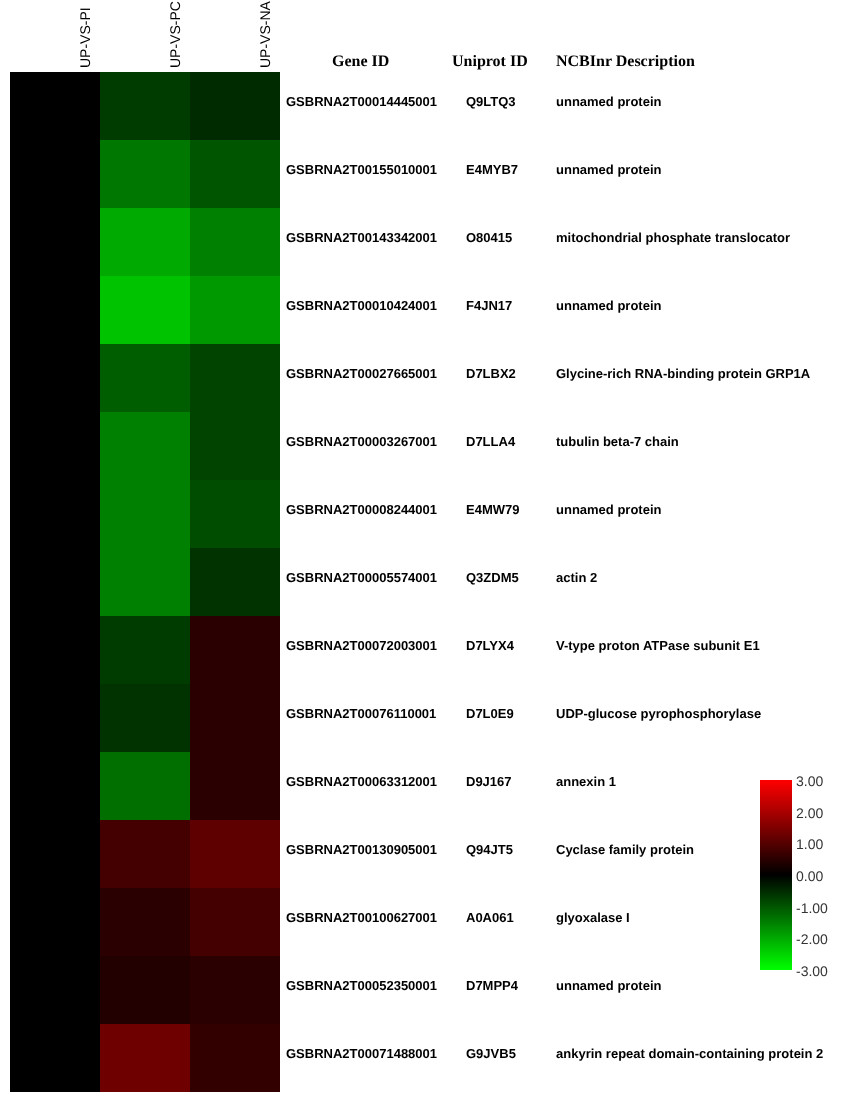  Describe the element at coordinates (625, 61) in the screenshot. I see `text: NCBInr Description` at that location.